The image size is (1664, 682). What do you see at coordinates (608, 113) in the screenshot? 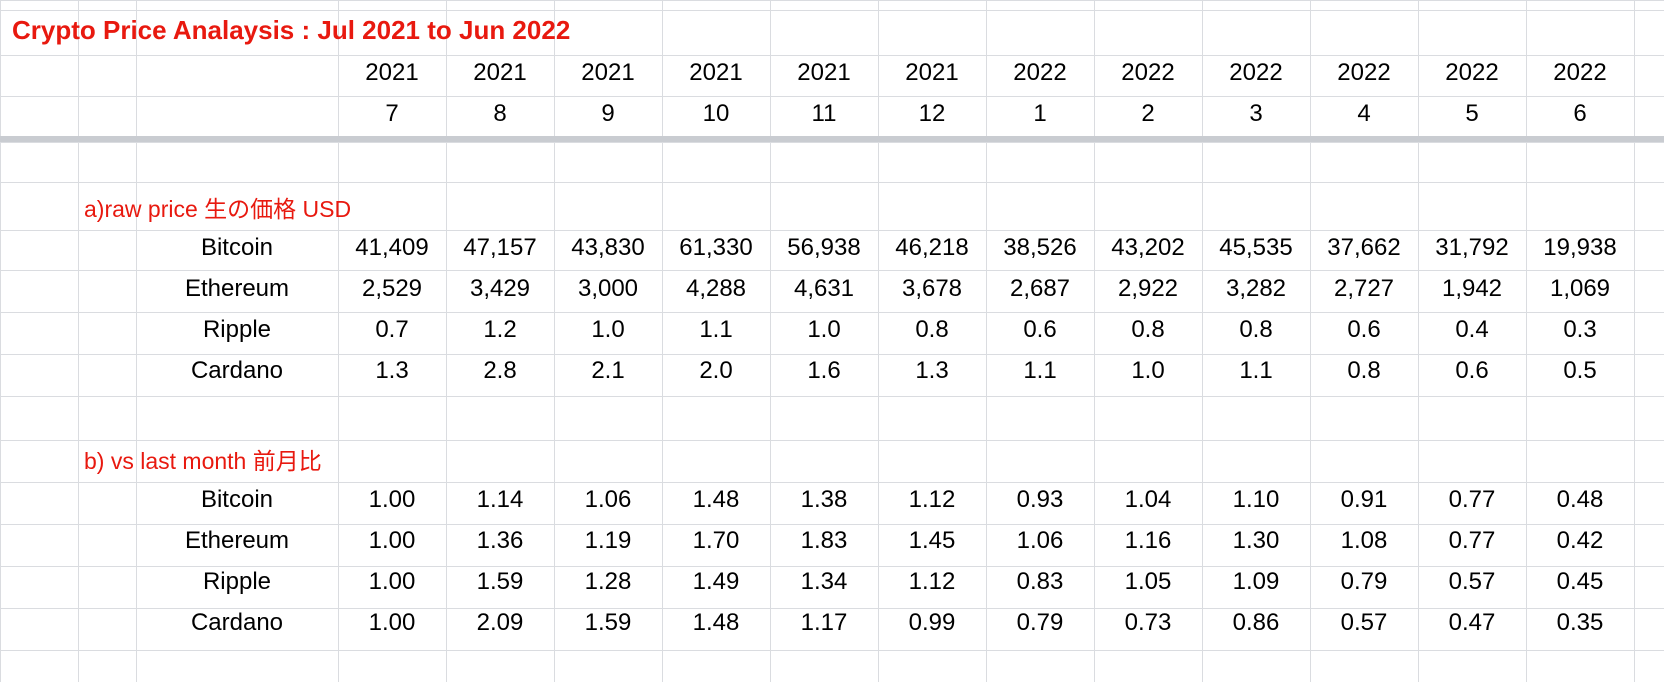
I see `header-month-cell: 9` at bounding box center [608, 113].